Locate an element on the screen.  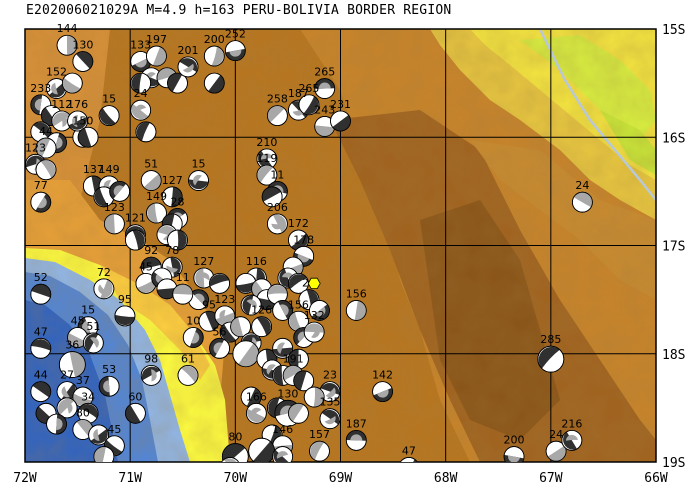
mechanism-depth-label: 60 is located at coordinates (135, 396).